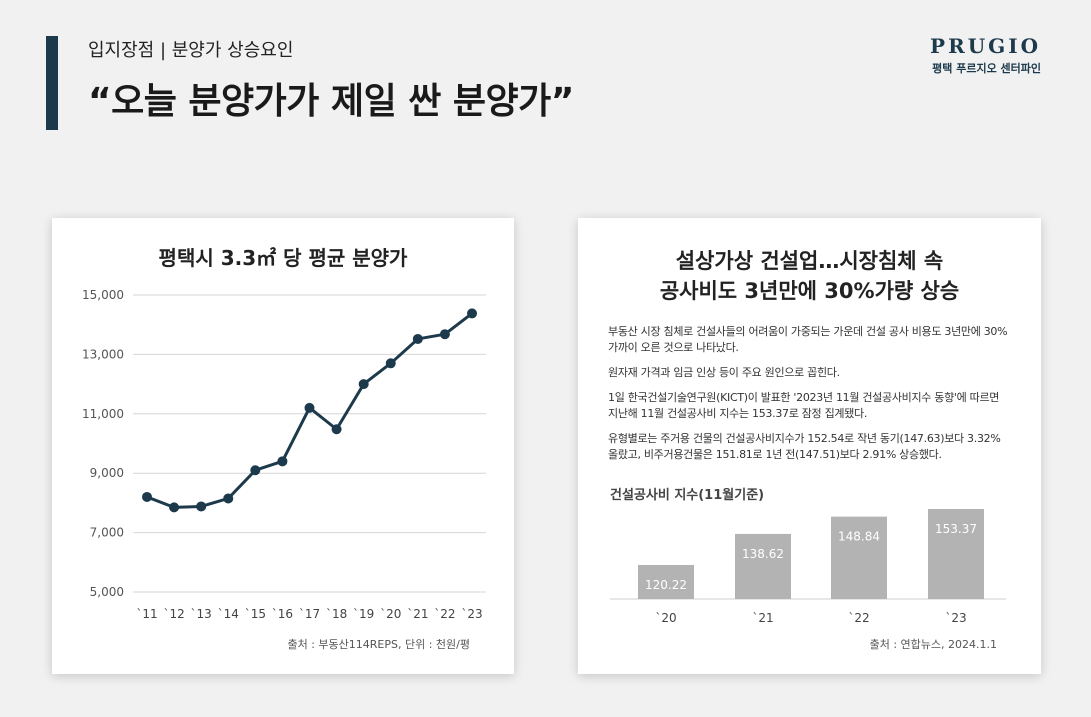 This screenshot has height=717, width=1091. What do you see at coordinates (283, 258) in the screenshot?
I see `line-chart-title: 평택시 3.3㎡ 당 평균 분양가` at bounding box center [283, 258].